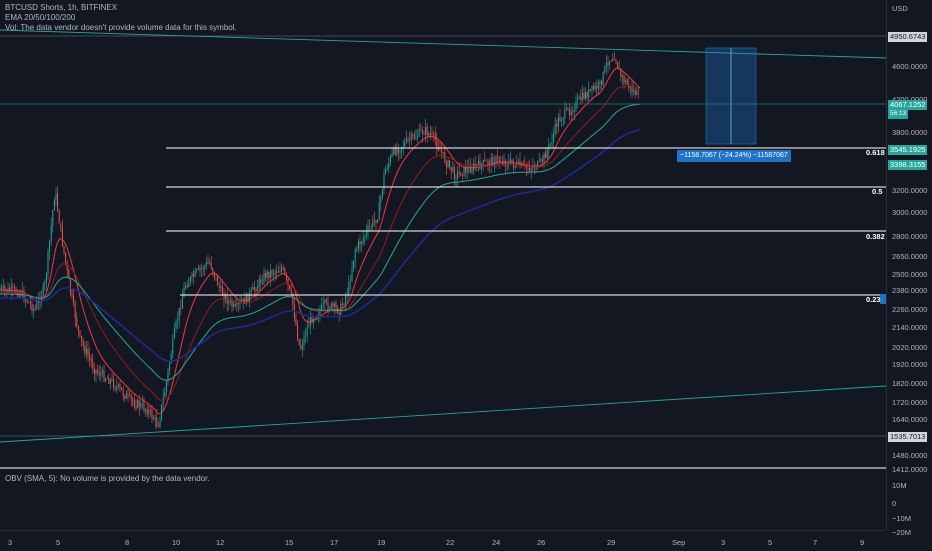 Image resolution: width=932 pixels, height=551 pixels. What do you see at coordinates (898, 114) in the screenshot?
I see `countdown-label: 56:13` at bounding box center [898, 114].